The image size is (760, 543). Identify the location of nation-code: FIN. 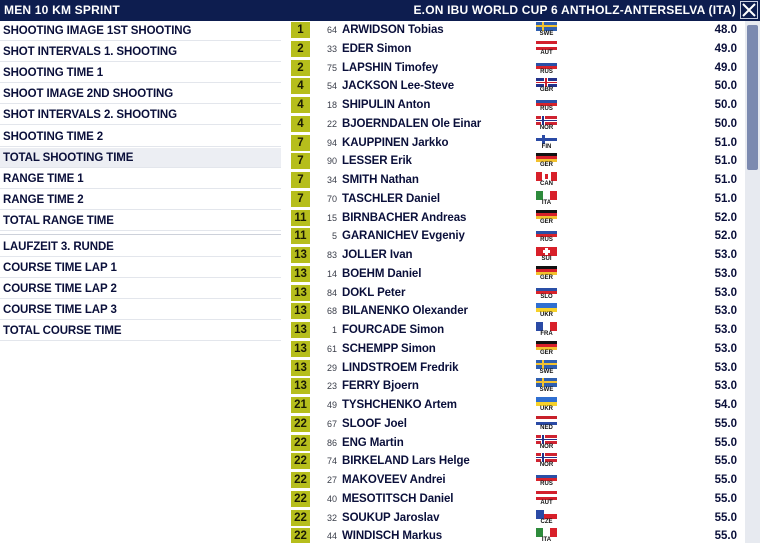
(546, 147).